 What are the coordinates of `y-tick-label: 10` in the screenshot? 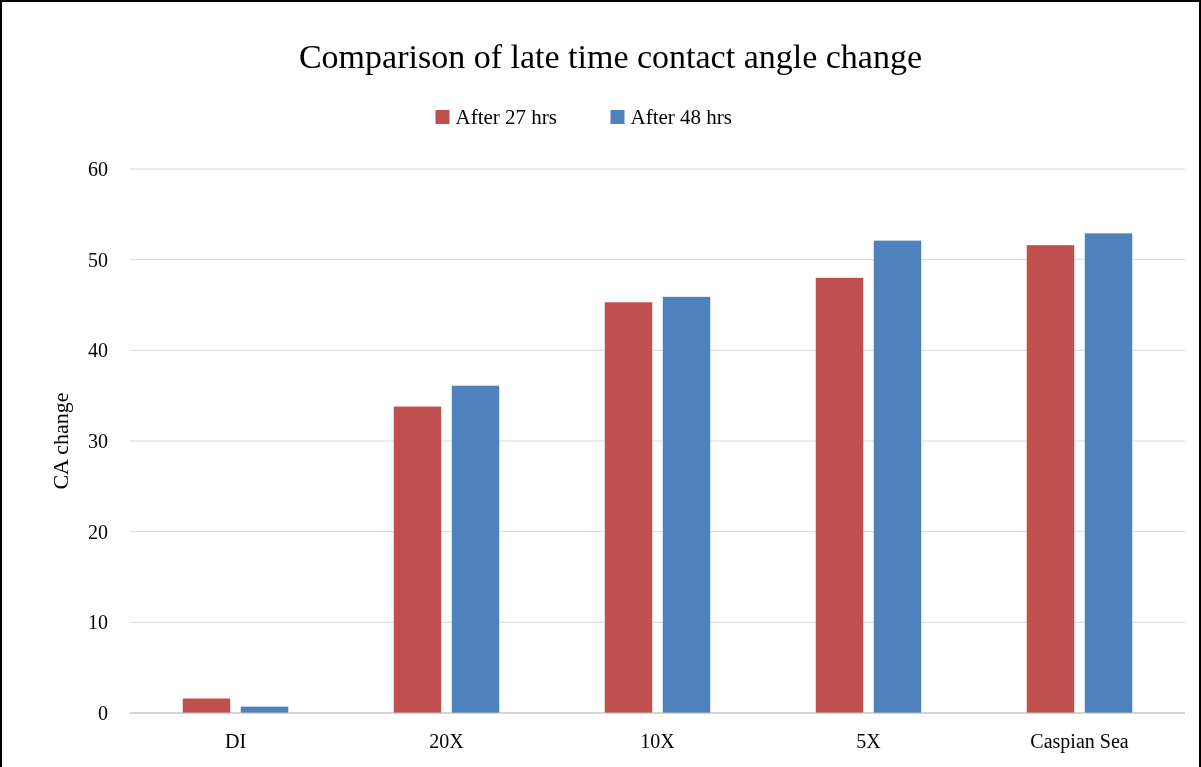 It's located at (98, 622).